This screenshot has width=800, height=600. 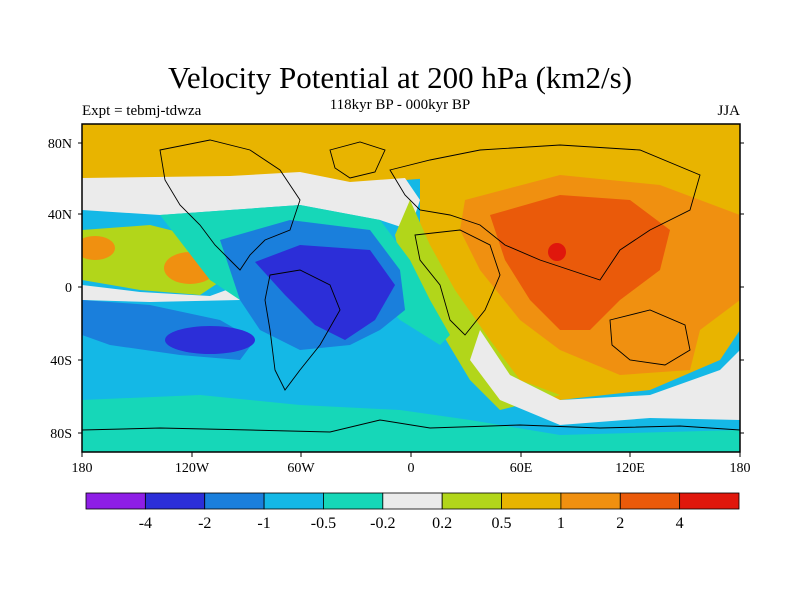 I want to click on map-title: Velocity Potential at 200 hPa (km2/s), so click(x=400, y=77).